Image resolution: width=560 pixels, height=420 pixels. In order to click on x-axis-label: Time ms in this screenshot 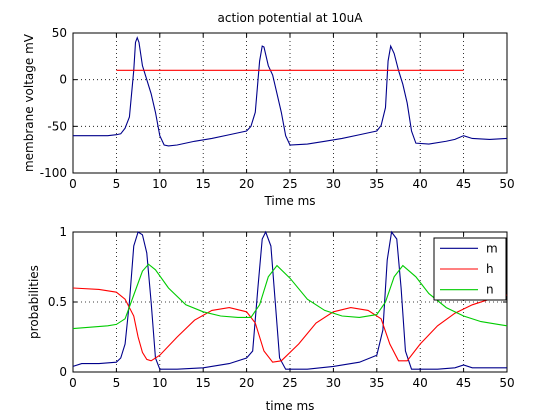, I will do `click(289, 201)`.